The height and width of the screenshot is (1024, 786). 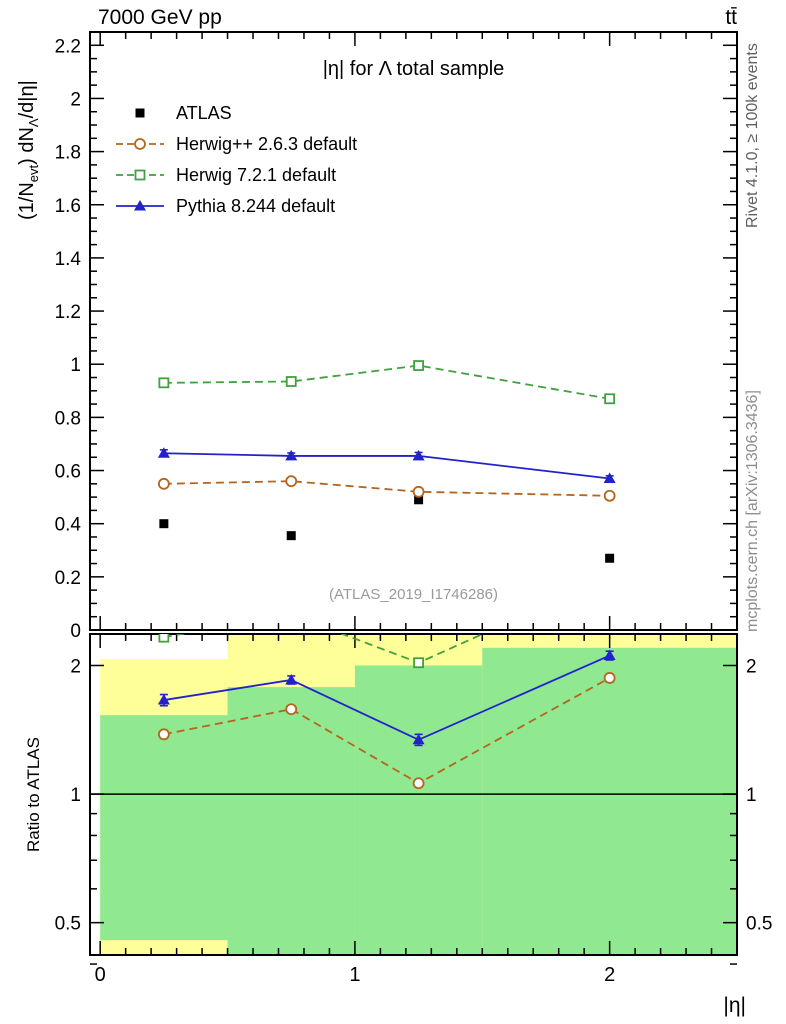 What do you see at coordinates (68, 259) in the screenshot?
I see `tick-label: 1.4` at bounding box center [68, 259].